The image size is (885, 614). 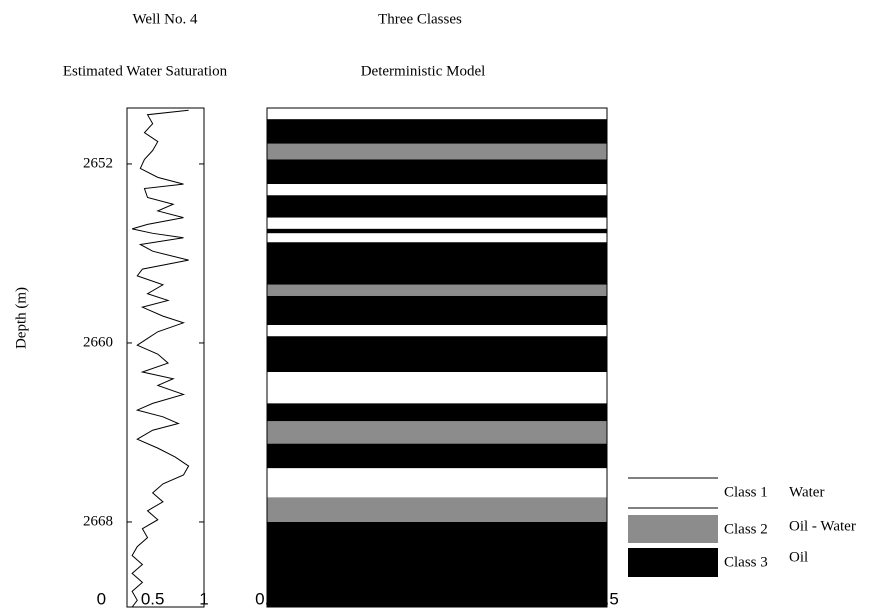 What do you see at coordinates (420, 19) in the screenshot?
I see `chart-title: Three Classes` at bounding box center [420, 19].